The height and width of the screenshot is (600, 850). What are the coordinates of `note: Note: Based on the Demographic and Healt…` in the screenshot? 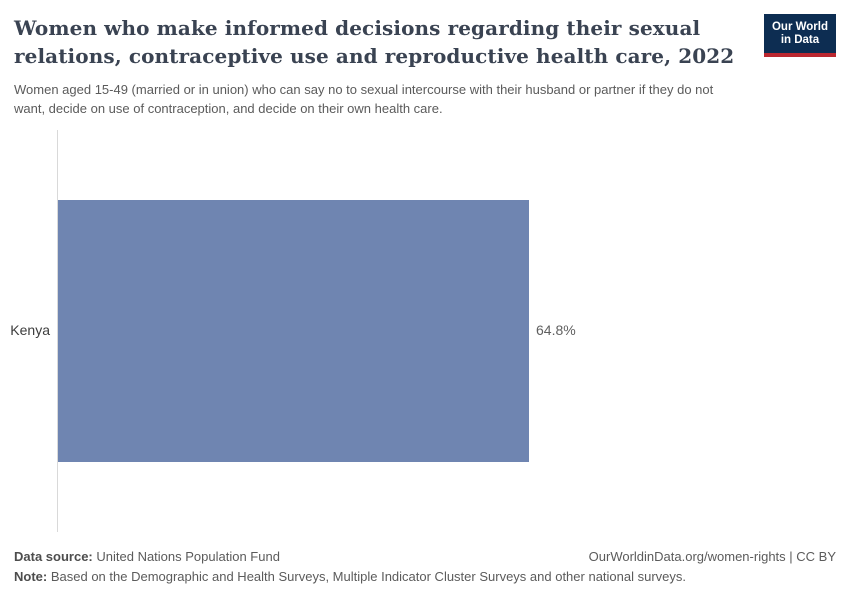 It's located at (350, 577).